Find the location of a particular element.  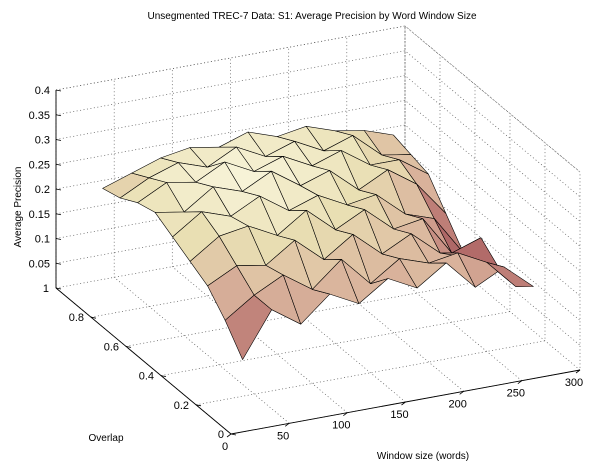

z-tick-label: 0.2 is located at coordinates (42, 190).